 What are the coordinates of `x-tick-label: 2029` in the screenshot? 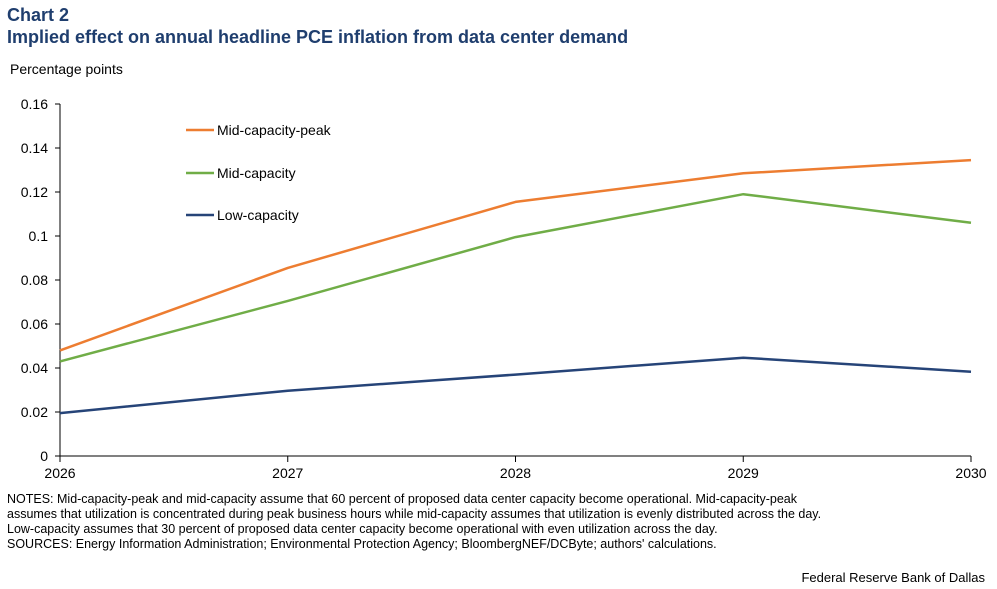 It's located at (743, 473).